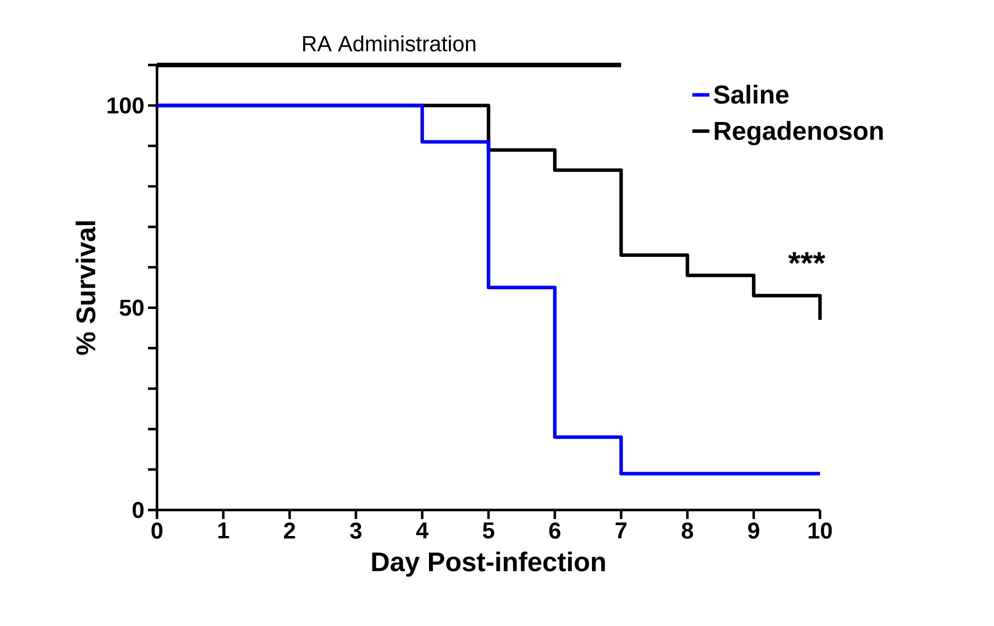 The image size is (994, 626). Describe the element at coordinates (157, 530) in the screenshot. I see `x-tick-label: 0` at that location.